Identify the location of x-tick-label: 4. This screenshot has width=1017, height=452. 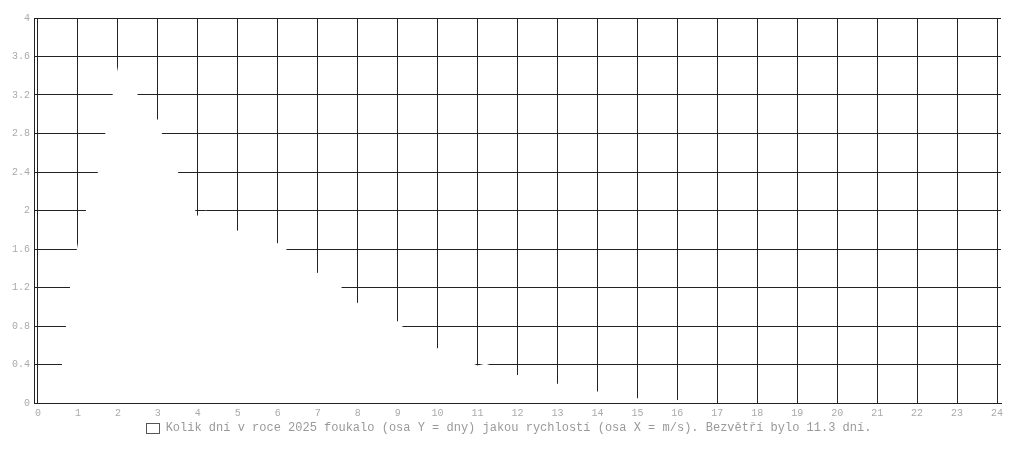
(197, 413).